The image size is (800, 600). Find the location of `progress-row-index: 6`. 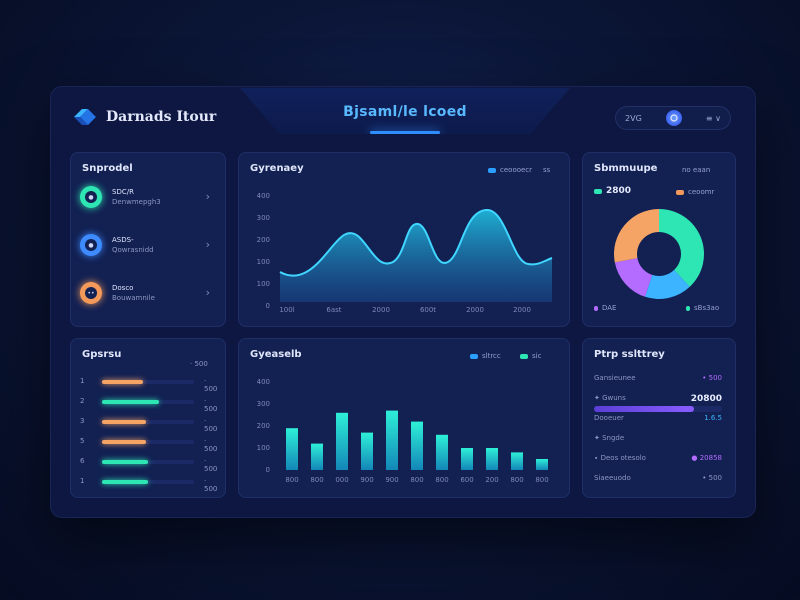

progress-row-index: 6 is located at coordinates (82, 461).